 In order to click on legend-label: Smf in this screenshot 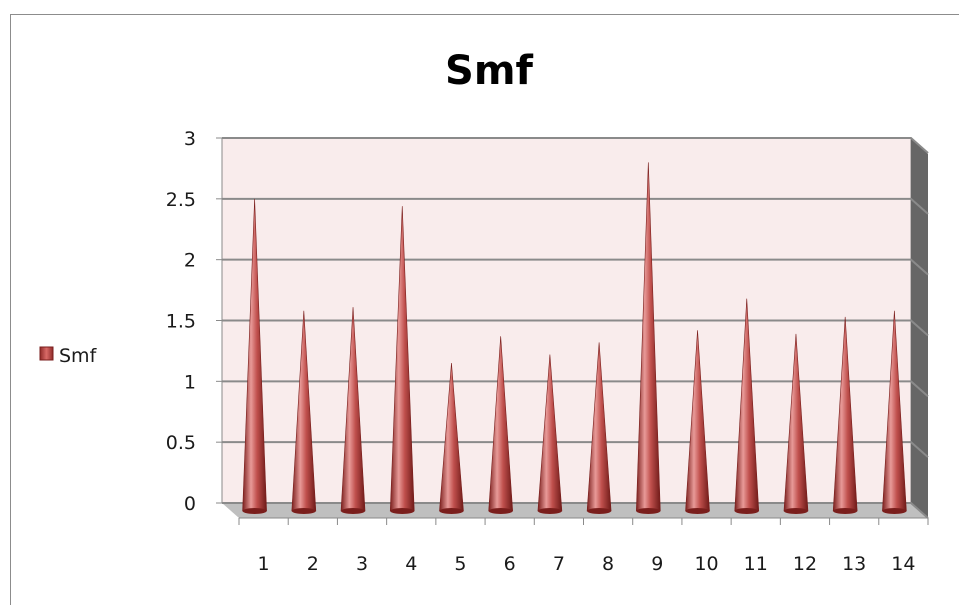, I will do `click(78, 356)`.